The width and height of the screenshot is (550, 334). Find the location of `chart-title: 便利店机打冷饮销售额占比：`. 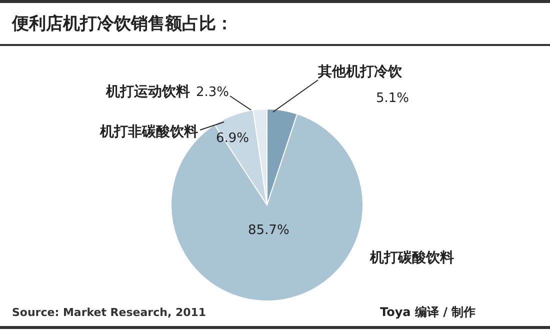

chart-title: 便利店机打冷饮销售额占比： is located at coordinates (122, 24).